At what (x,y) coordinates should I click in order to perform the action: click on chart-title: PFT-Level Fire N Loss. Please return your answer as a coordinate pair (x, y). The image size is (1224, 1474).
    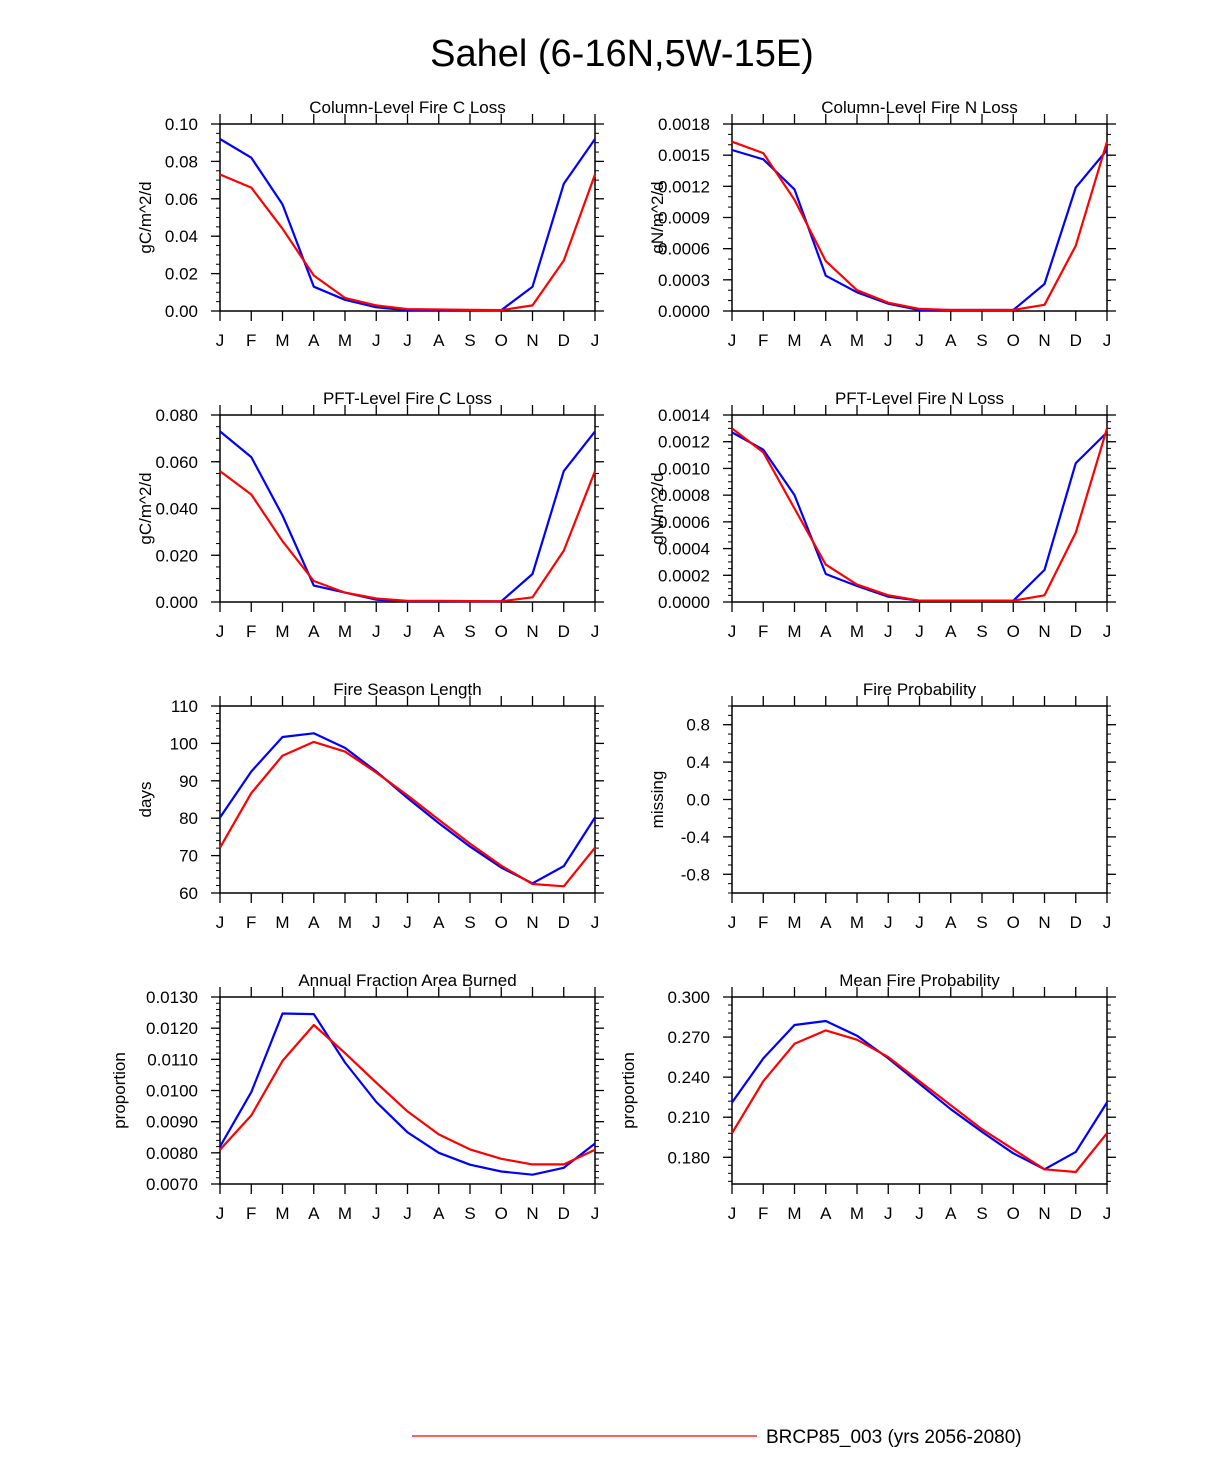
    Looking at the image, I should click on (919, 398).